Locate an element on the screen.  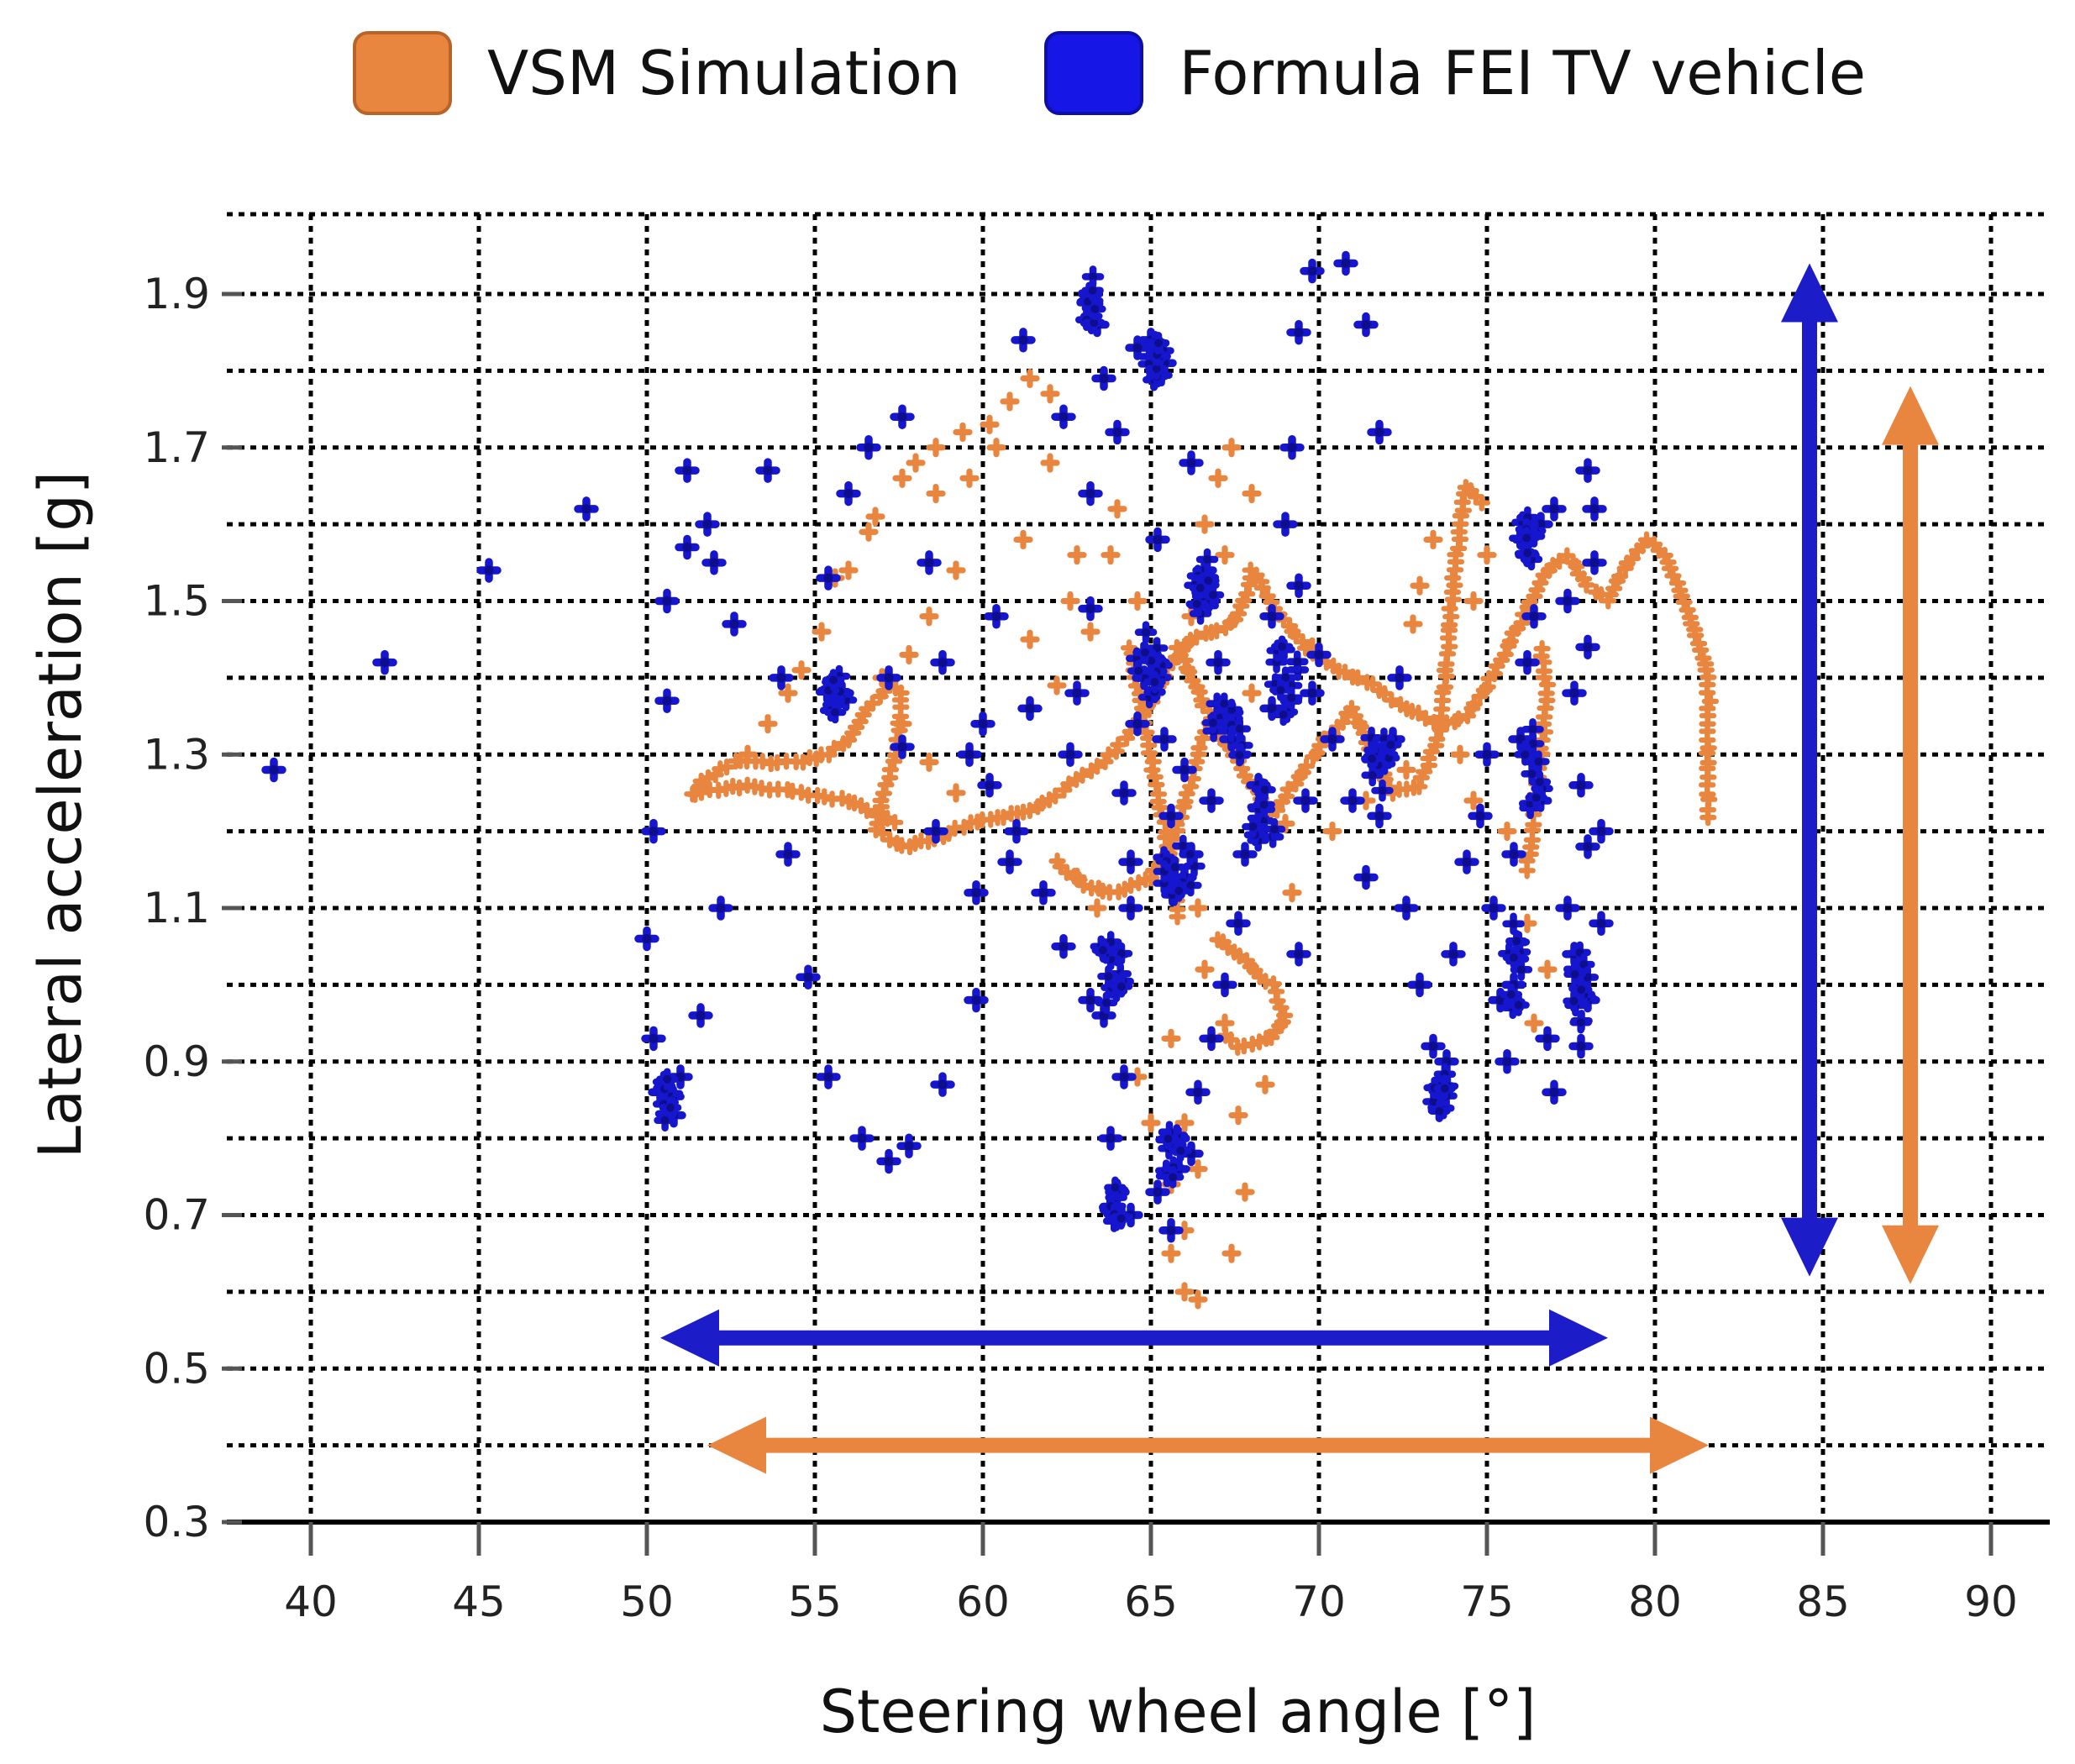
veh-cluster-point-220-center is located at coordinates (1574, 1000).